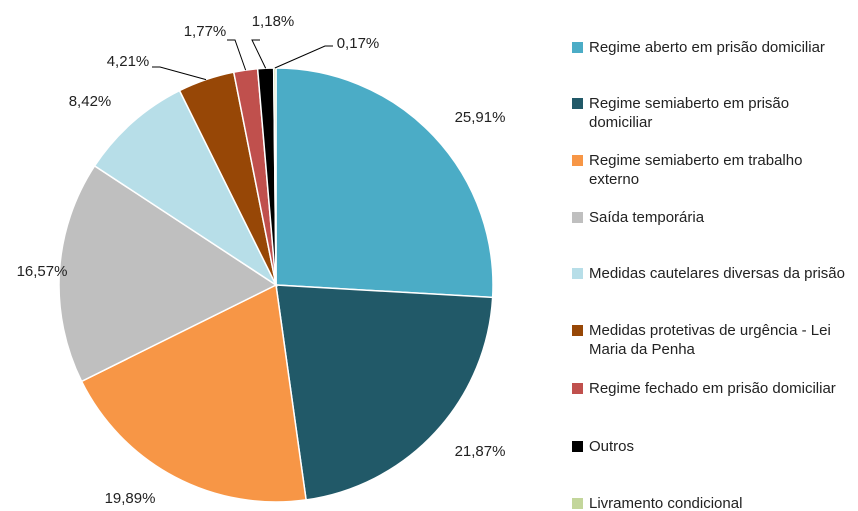  I want to click on legend-item: Regime semiaberto em trabalho externo, so click(711, 170).